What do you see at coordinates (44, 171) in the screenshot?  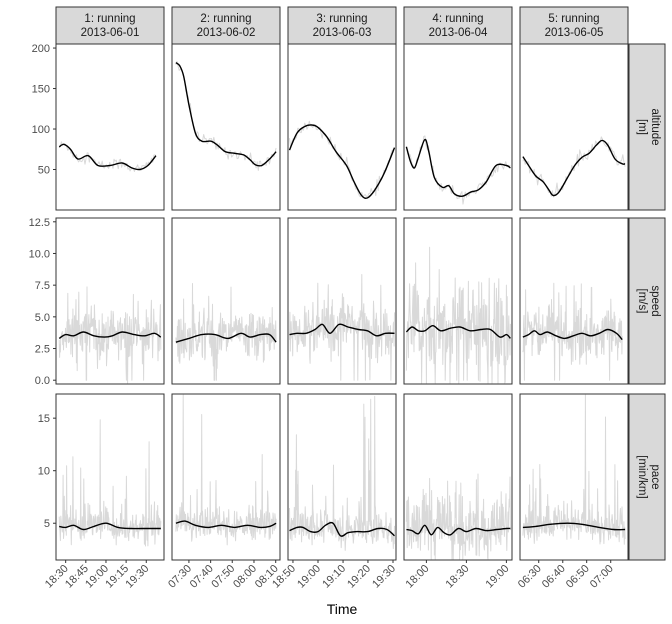 I see `y-tick-label: 50` at bounding box center [44, 171].